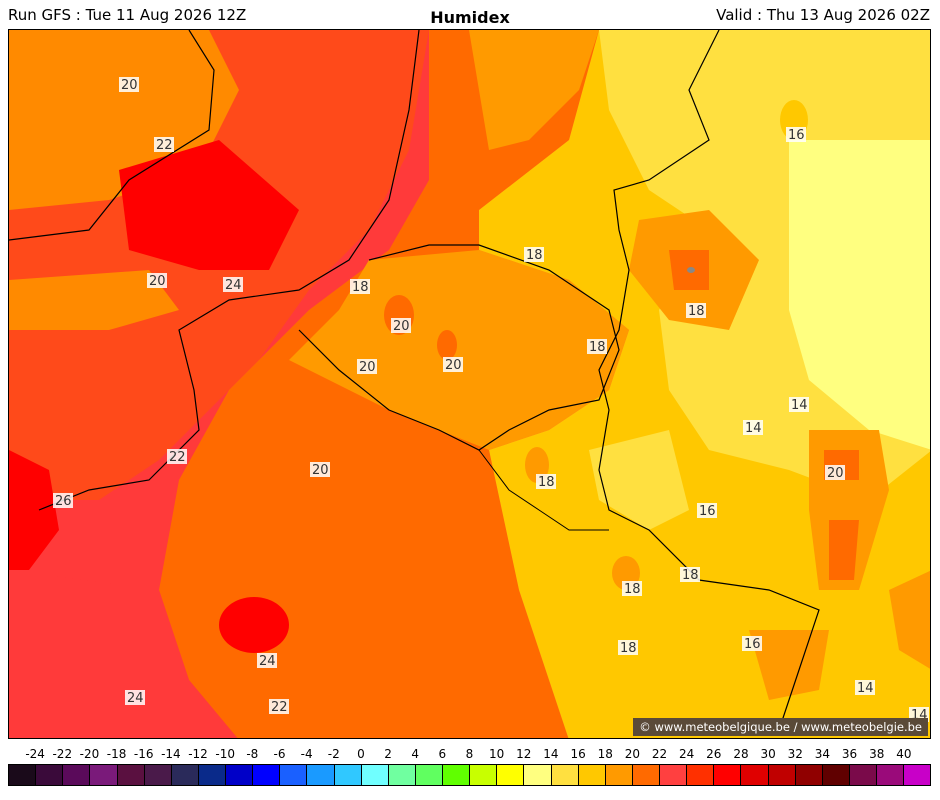 Image resolution: width=940 pixels, height=800 pixels. Describe the element at coordinates (877, 754) in the screenshot. I see `scale-tick: 38` at that location.